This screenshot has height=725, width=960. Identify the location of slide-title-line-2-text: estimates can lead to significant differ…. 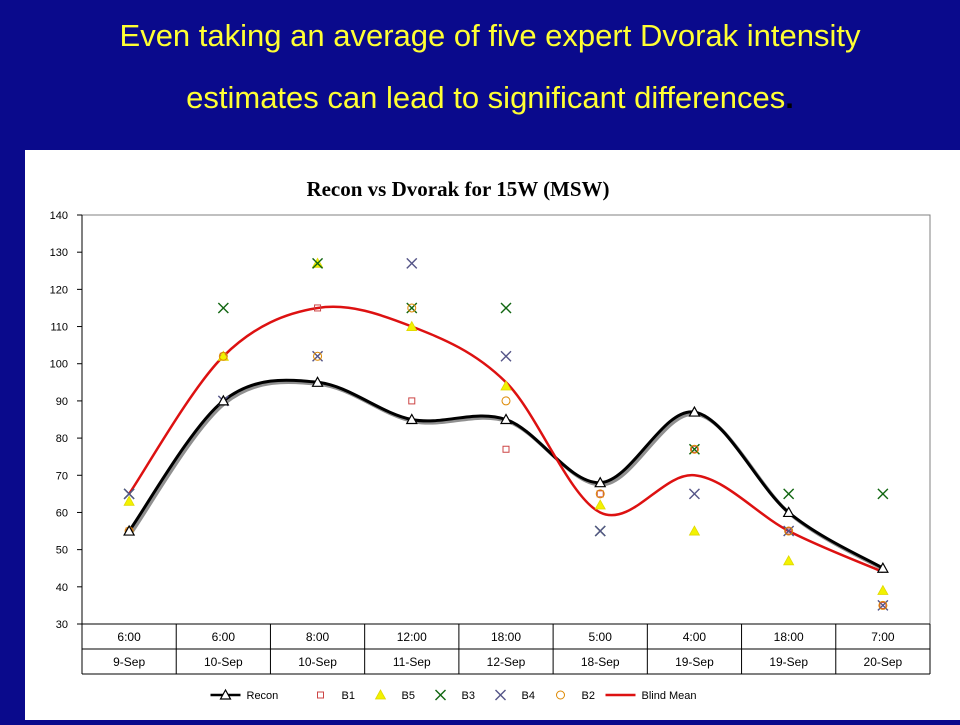
(486, 97).